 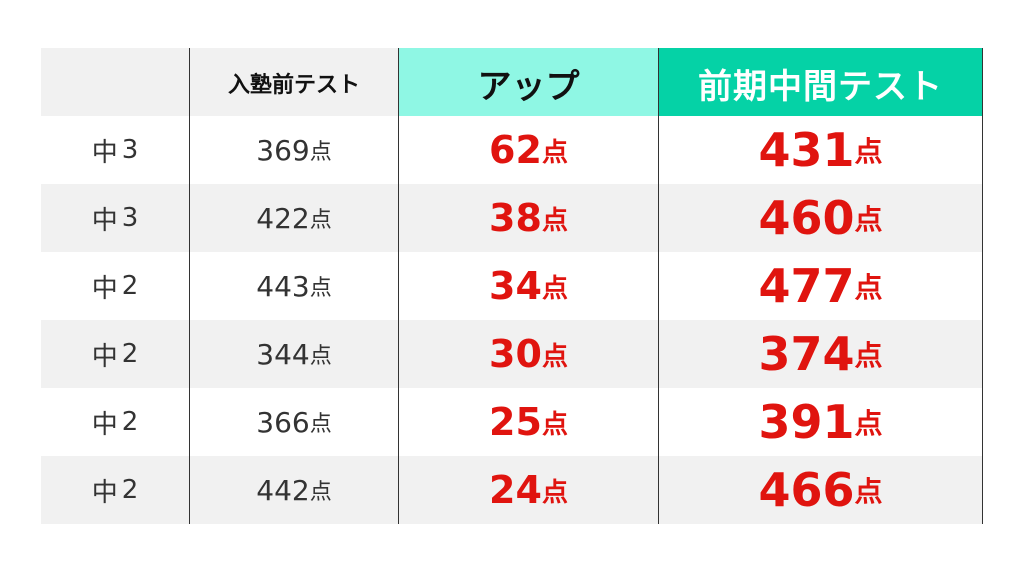 What do you see at coordinates (806, 150) in the screenshot?
I see `midterm-score: 431` at bounding box center [806, 150].